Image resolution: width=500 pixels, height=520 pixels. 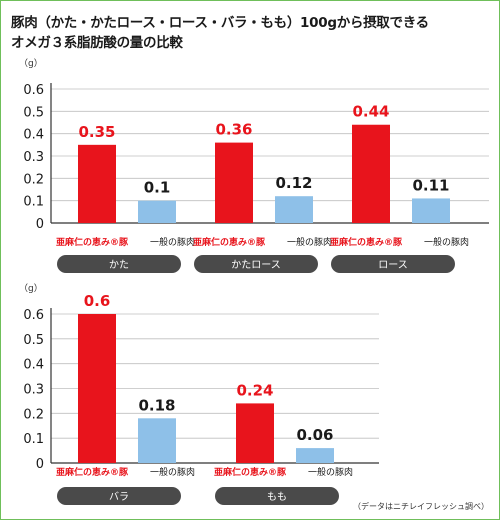 I want to click on data-source-note: （データはニチレイフレッシュ調べ）, so click(x=421, y=506).